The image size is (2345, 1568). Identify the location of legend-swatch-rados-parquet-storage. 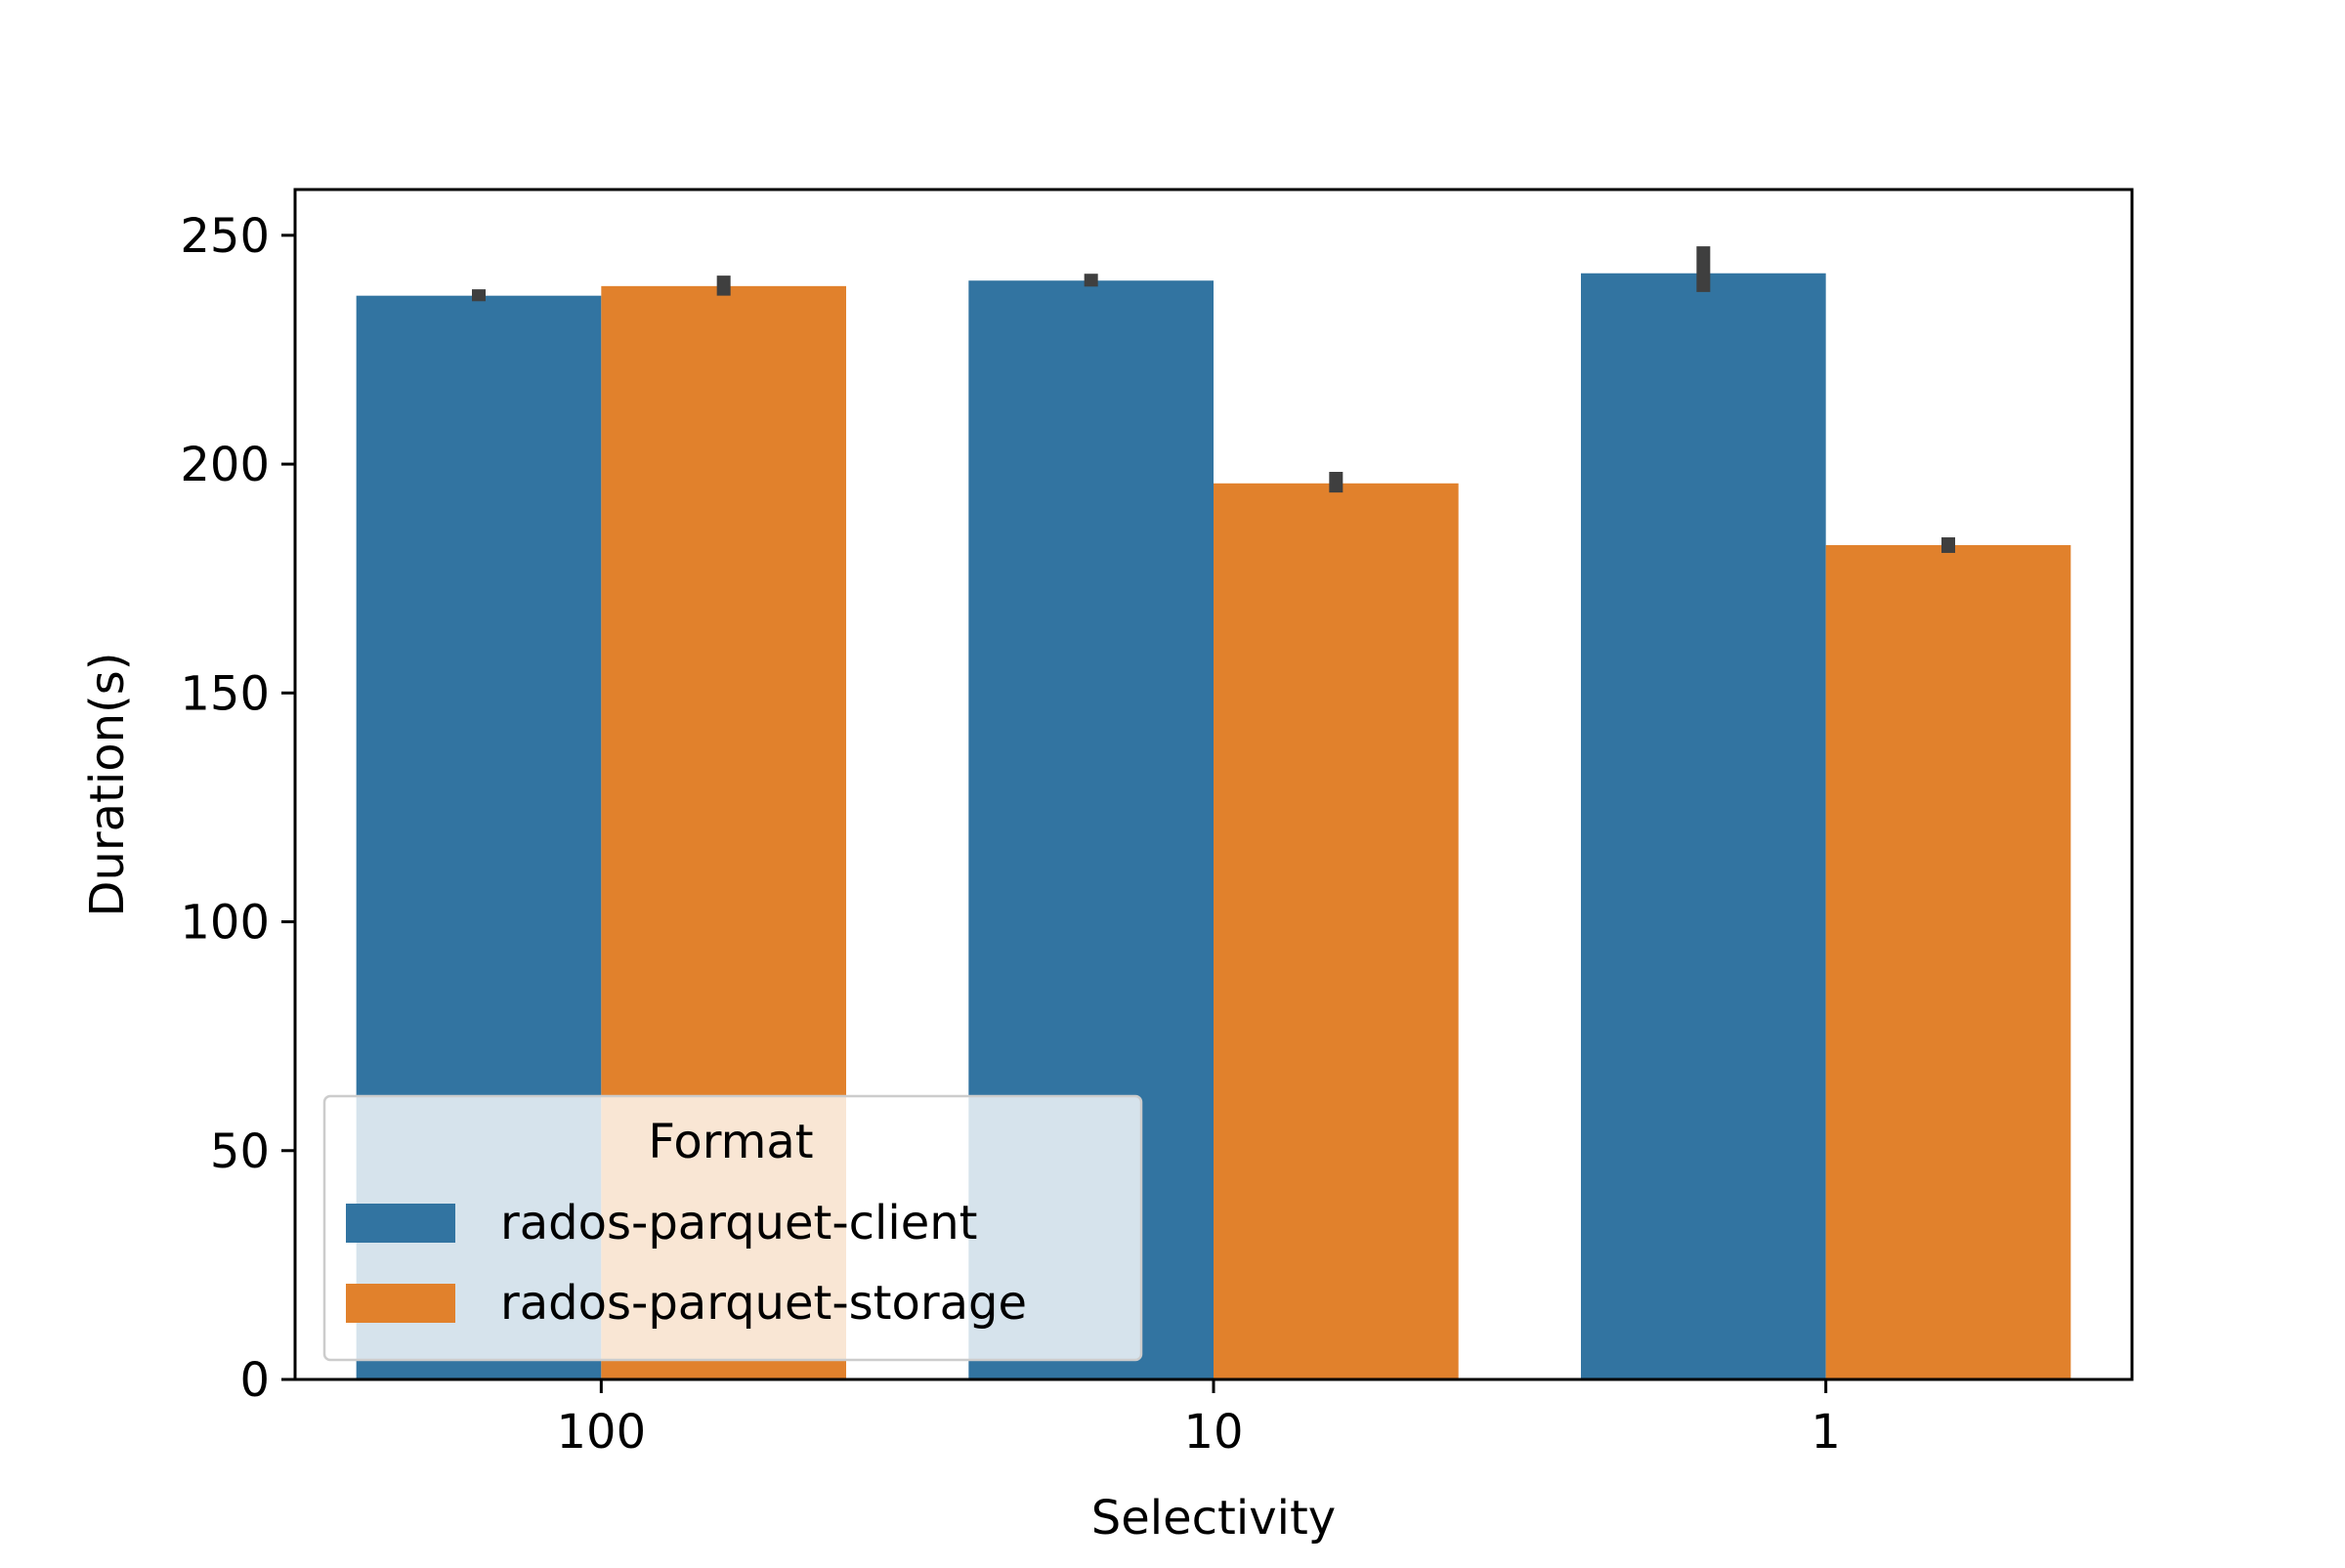
(400, 1303).